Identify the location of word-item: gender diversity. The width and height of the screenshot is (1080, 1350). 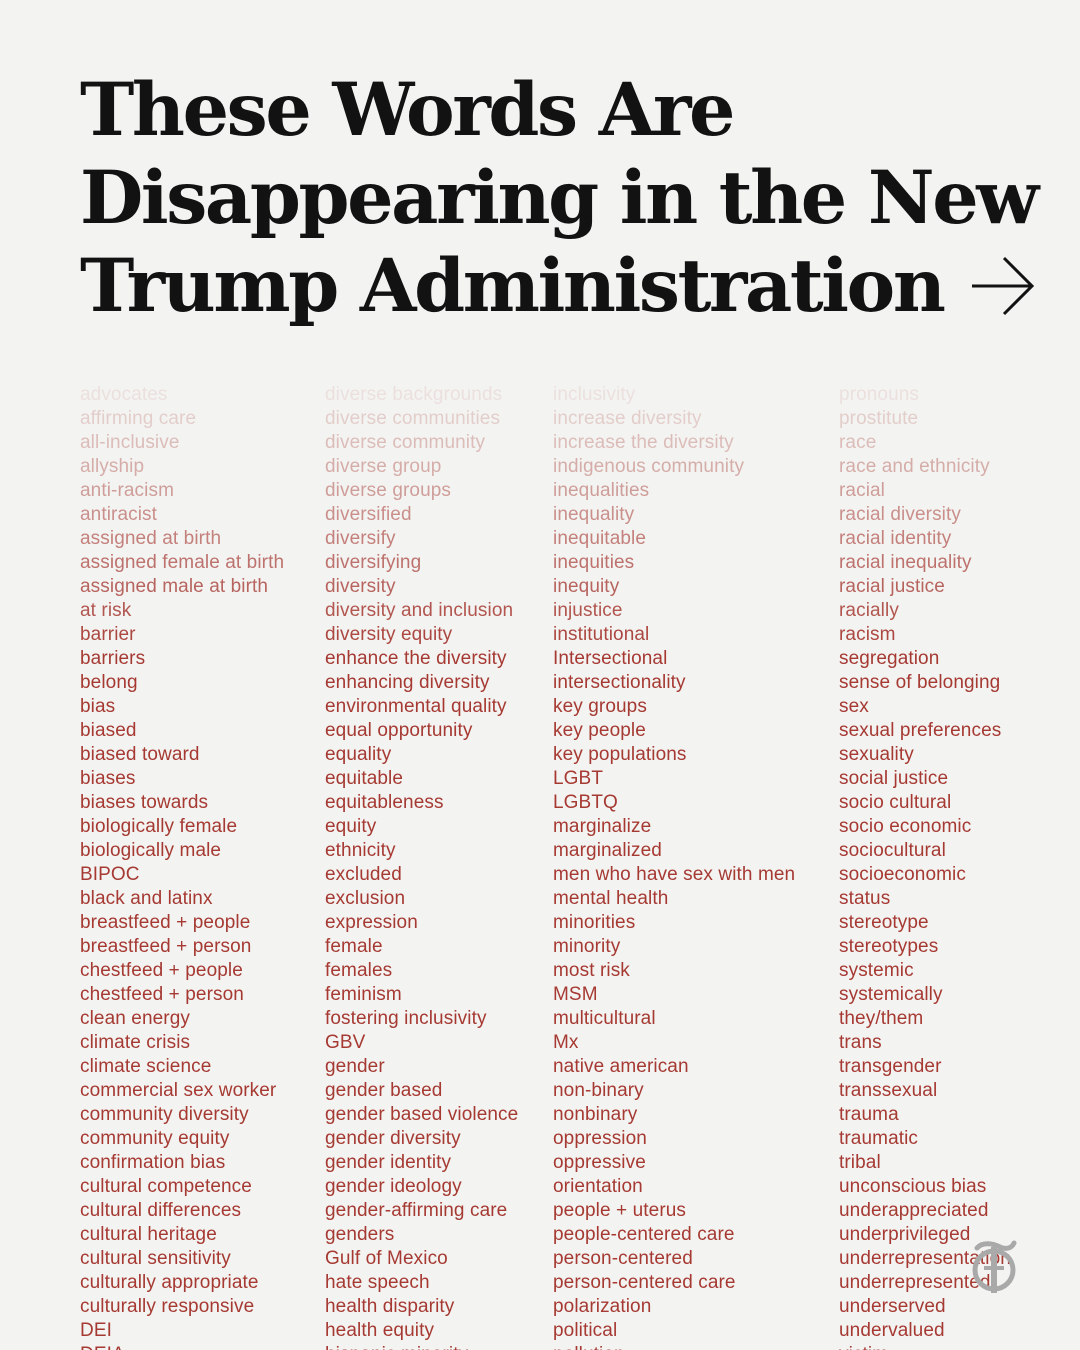
(393, 1138).